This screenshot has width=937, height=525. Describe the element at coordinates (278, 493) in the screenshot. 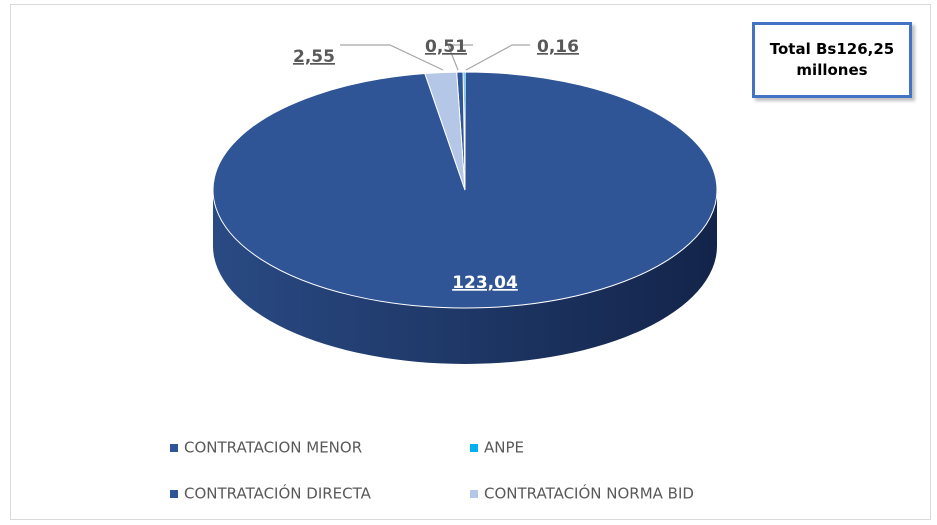

I see `legend-label: CONTRATACIÓN DIRECTA` at that location.